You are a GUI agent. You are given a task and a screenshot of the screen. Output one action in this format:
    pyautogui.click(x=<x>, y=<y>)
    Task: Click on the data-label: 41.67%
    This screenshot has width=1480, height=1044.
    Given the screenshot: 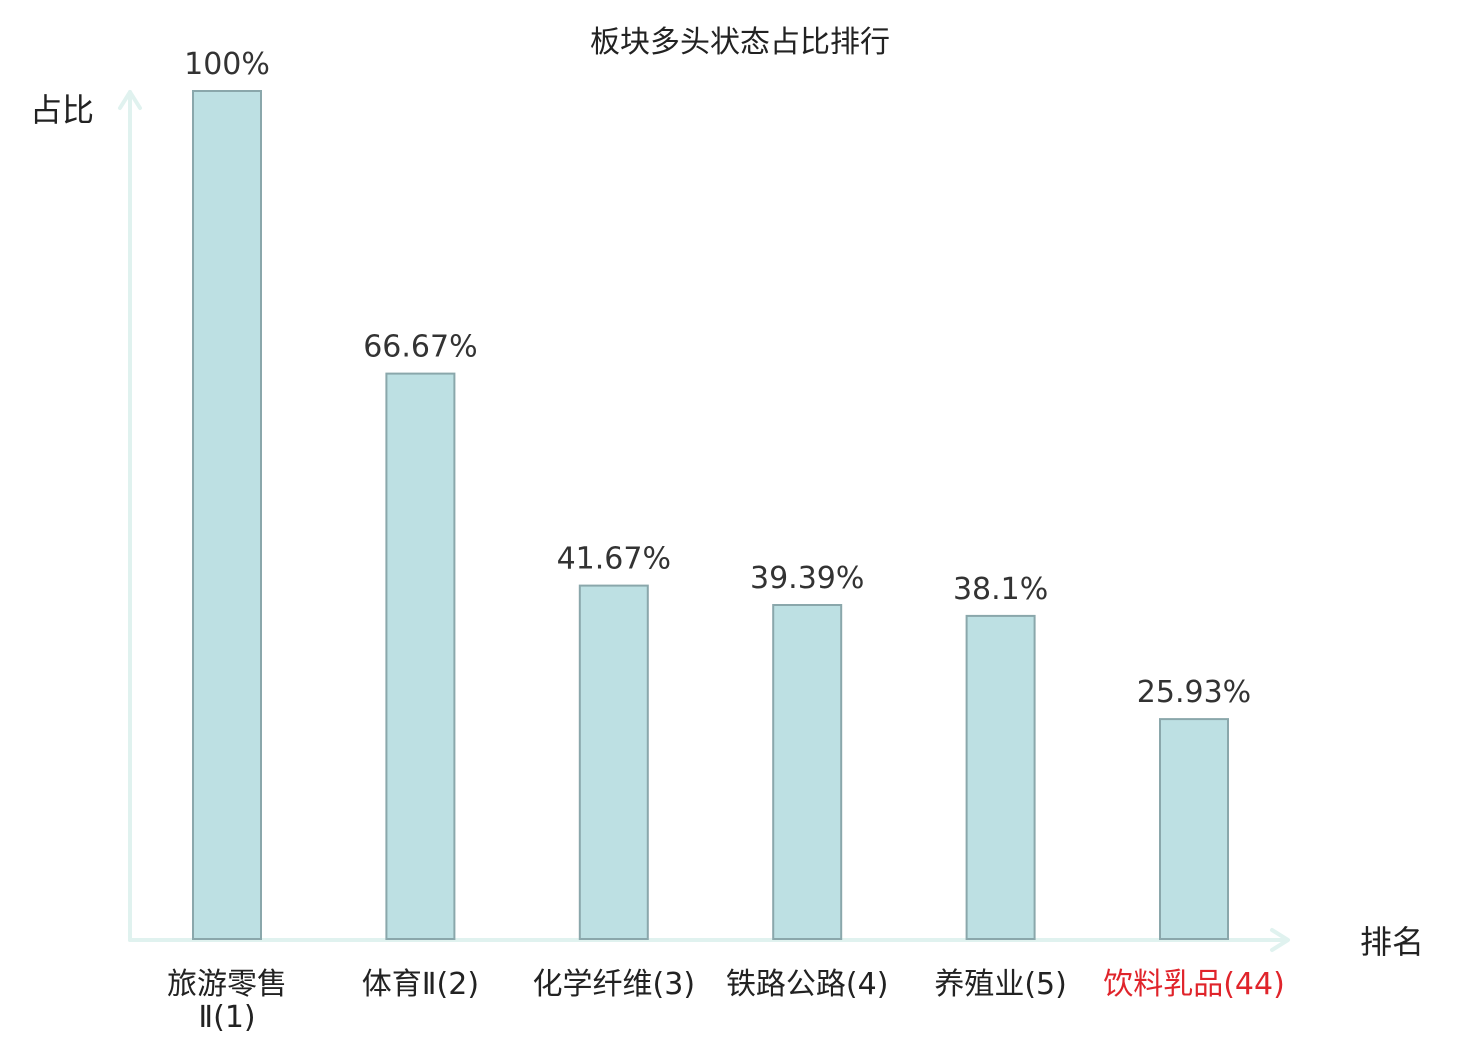 What is the action you would take?
    pyautogui.click(x=614, y=559)
    